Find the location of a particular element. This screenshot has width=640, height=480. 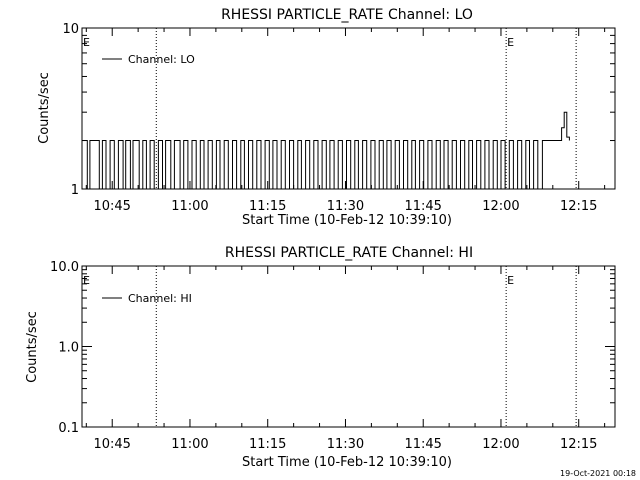

series-group-lo is located at coordinates (326, 150).